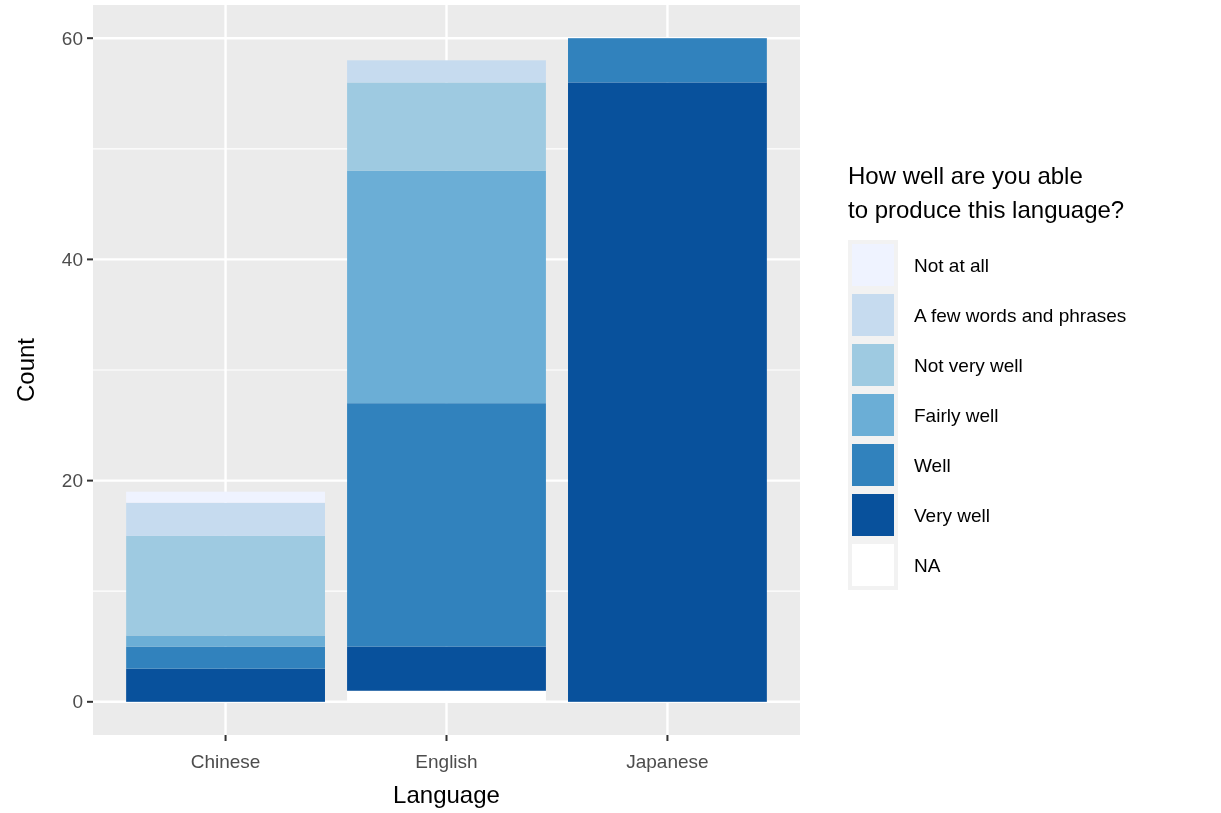 Image resolution: width=1221 pixels, height=813 pixels. What do you see at coordinates (986, 192) in the screenshot?
I see `legend-title: How well are you able to produce this language?` at bounding box center [986, 192].